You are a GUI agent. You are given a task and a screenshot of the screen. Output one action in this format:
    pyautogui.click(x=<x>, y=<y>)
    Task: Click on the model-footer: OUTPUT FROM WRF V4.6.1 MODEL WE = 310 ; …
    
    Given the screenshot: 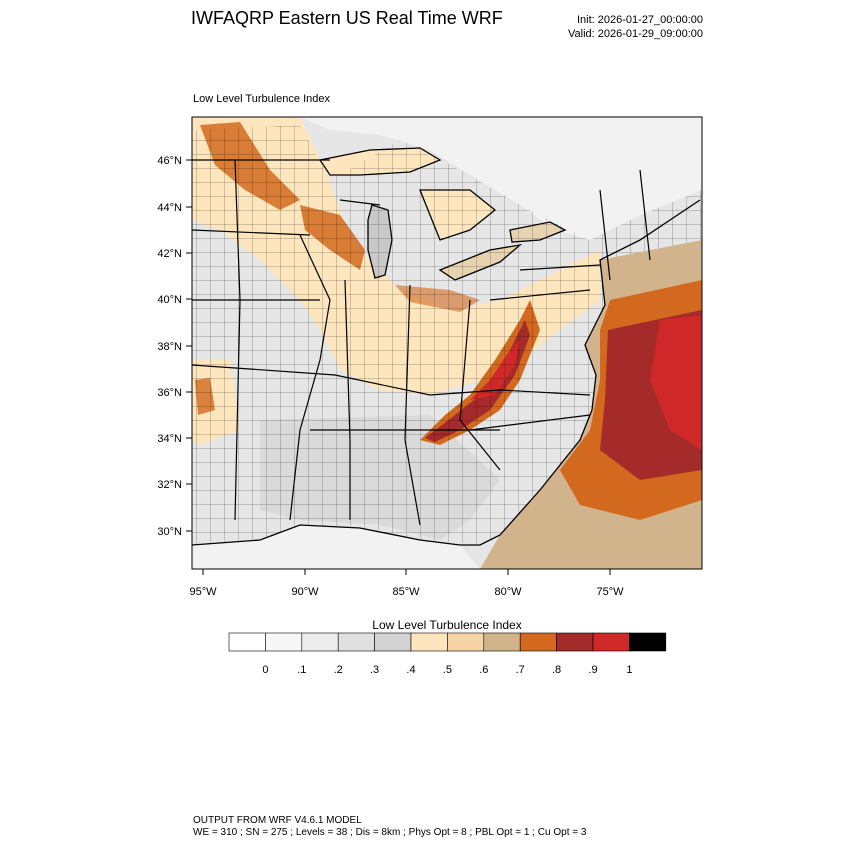 What is the action you would take?
    pyautogui.click(x=389, y=827)
    